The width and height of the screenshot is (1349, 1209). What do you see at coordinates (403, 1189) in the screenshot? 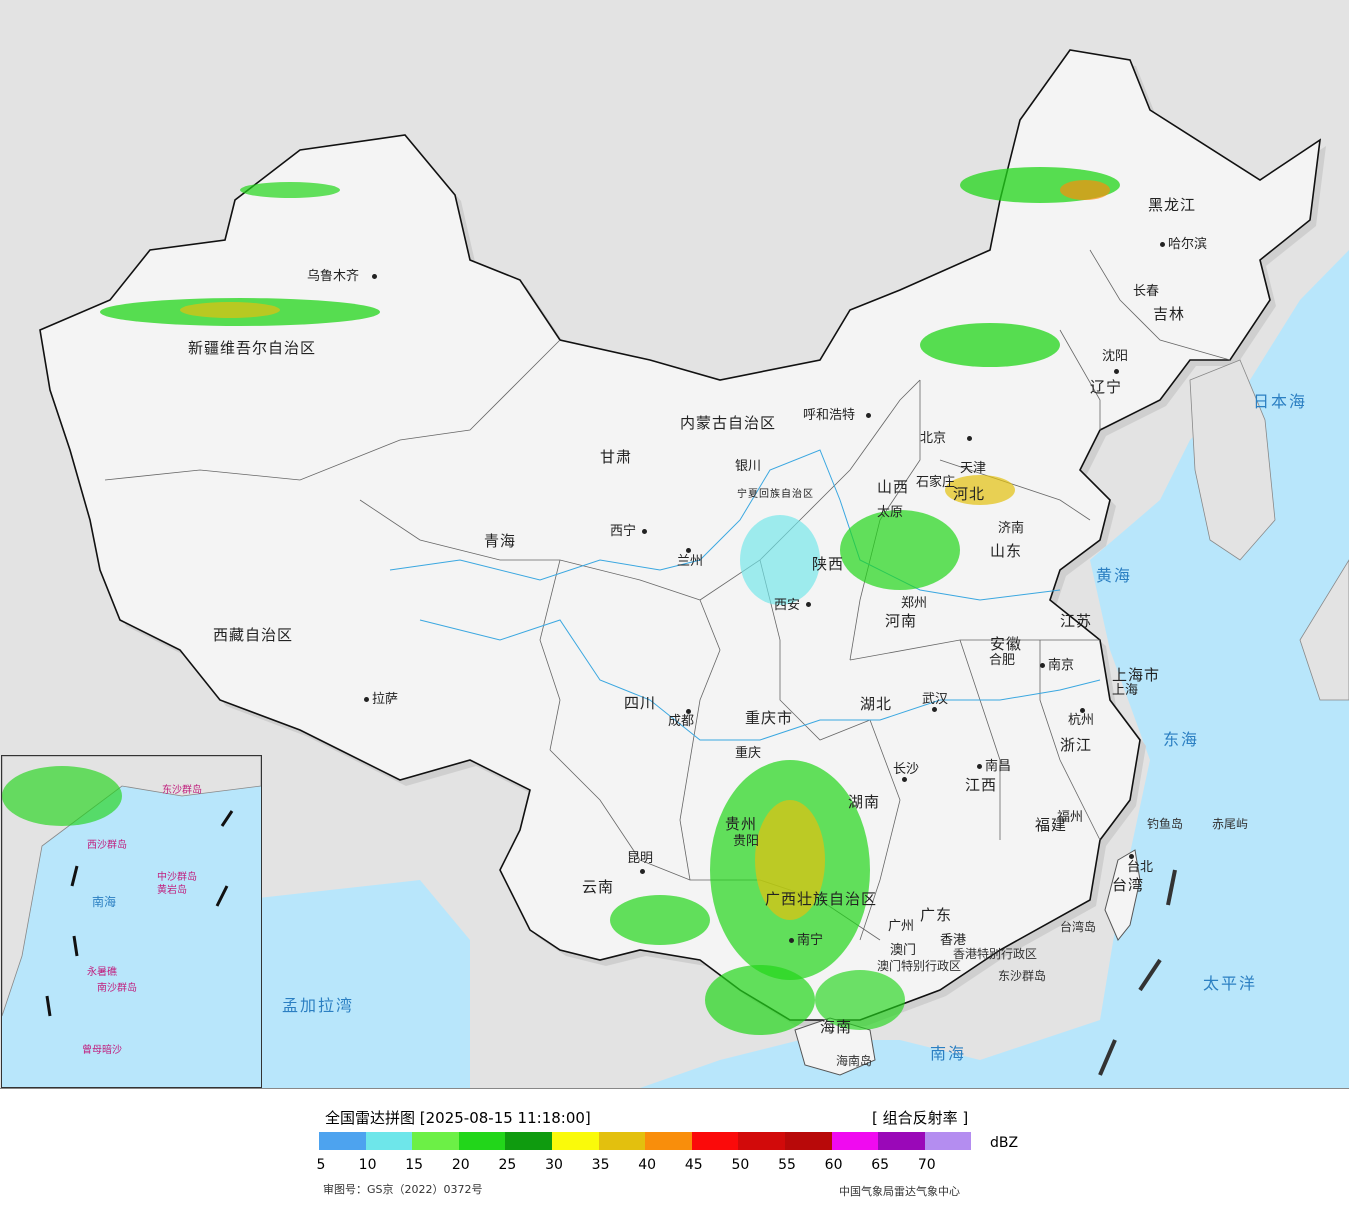
I see `approval-number: 审图号：GS京（2022）0372号` at bounding box center [403, 1189].